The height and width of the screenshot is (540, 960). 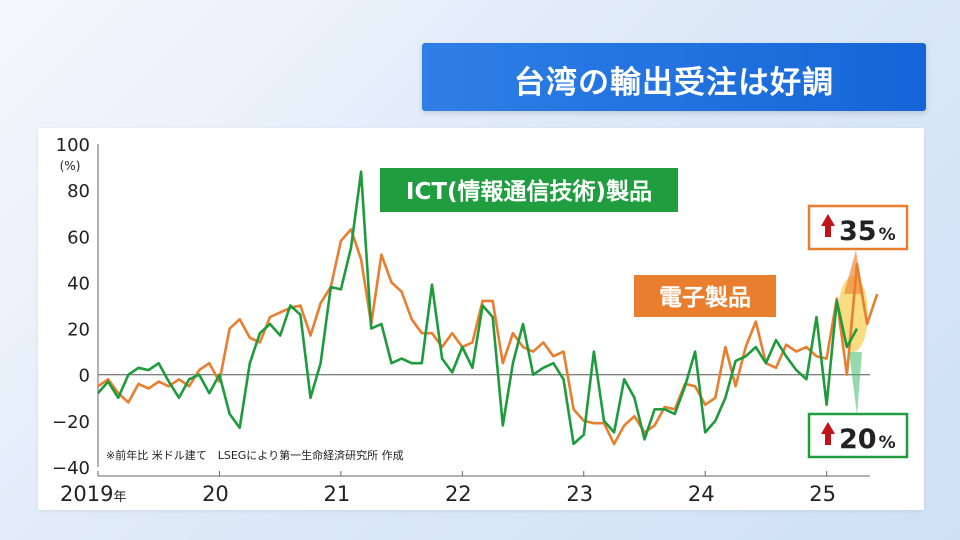 I want to click on source-note: ※前年比 米ドル建て LSEGにより第一生命経済研究所 作成, so click(x=255, y=455).